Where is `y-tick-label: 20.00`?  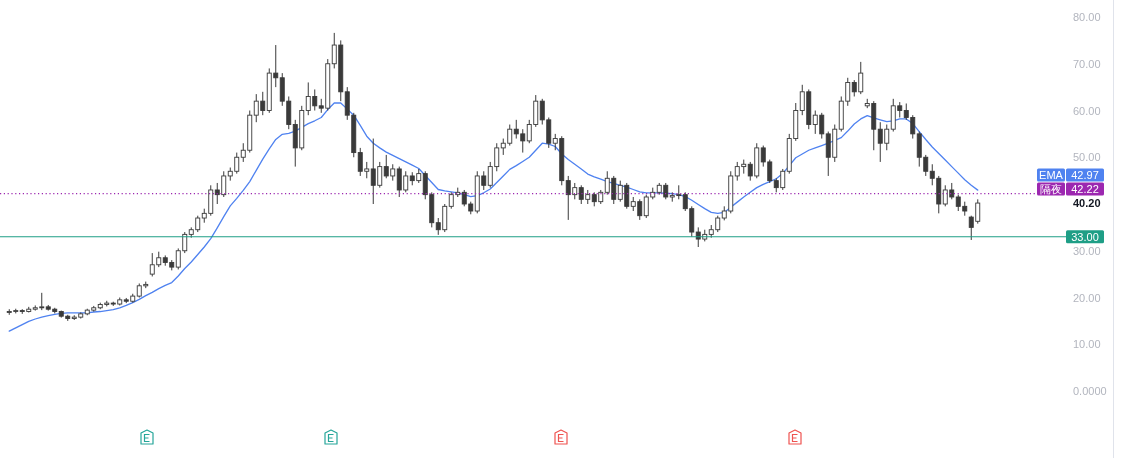 y-tick-label: 20.00 is located at coordinates (1087, 297).